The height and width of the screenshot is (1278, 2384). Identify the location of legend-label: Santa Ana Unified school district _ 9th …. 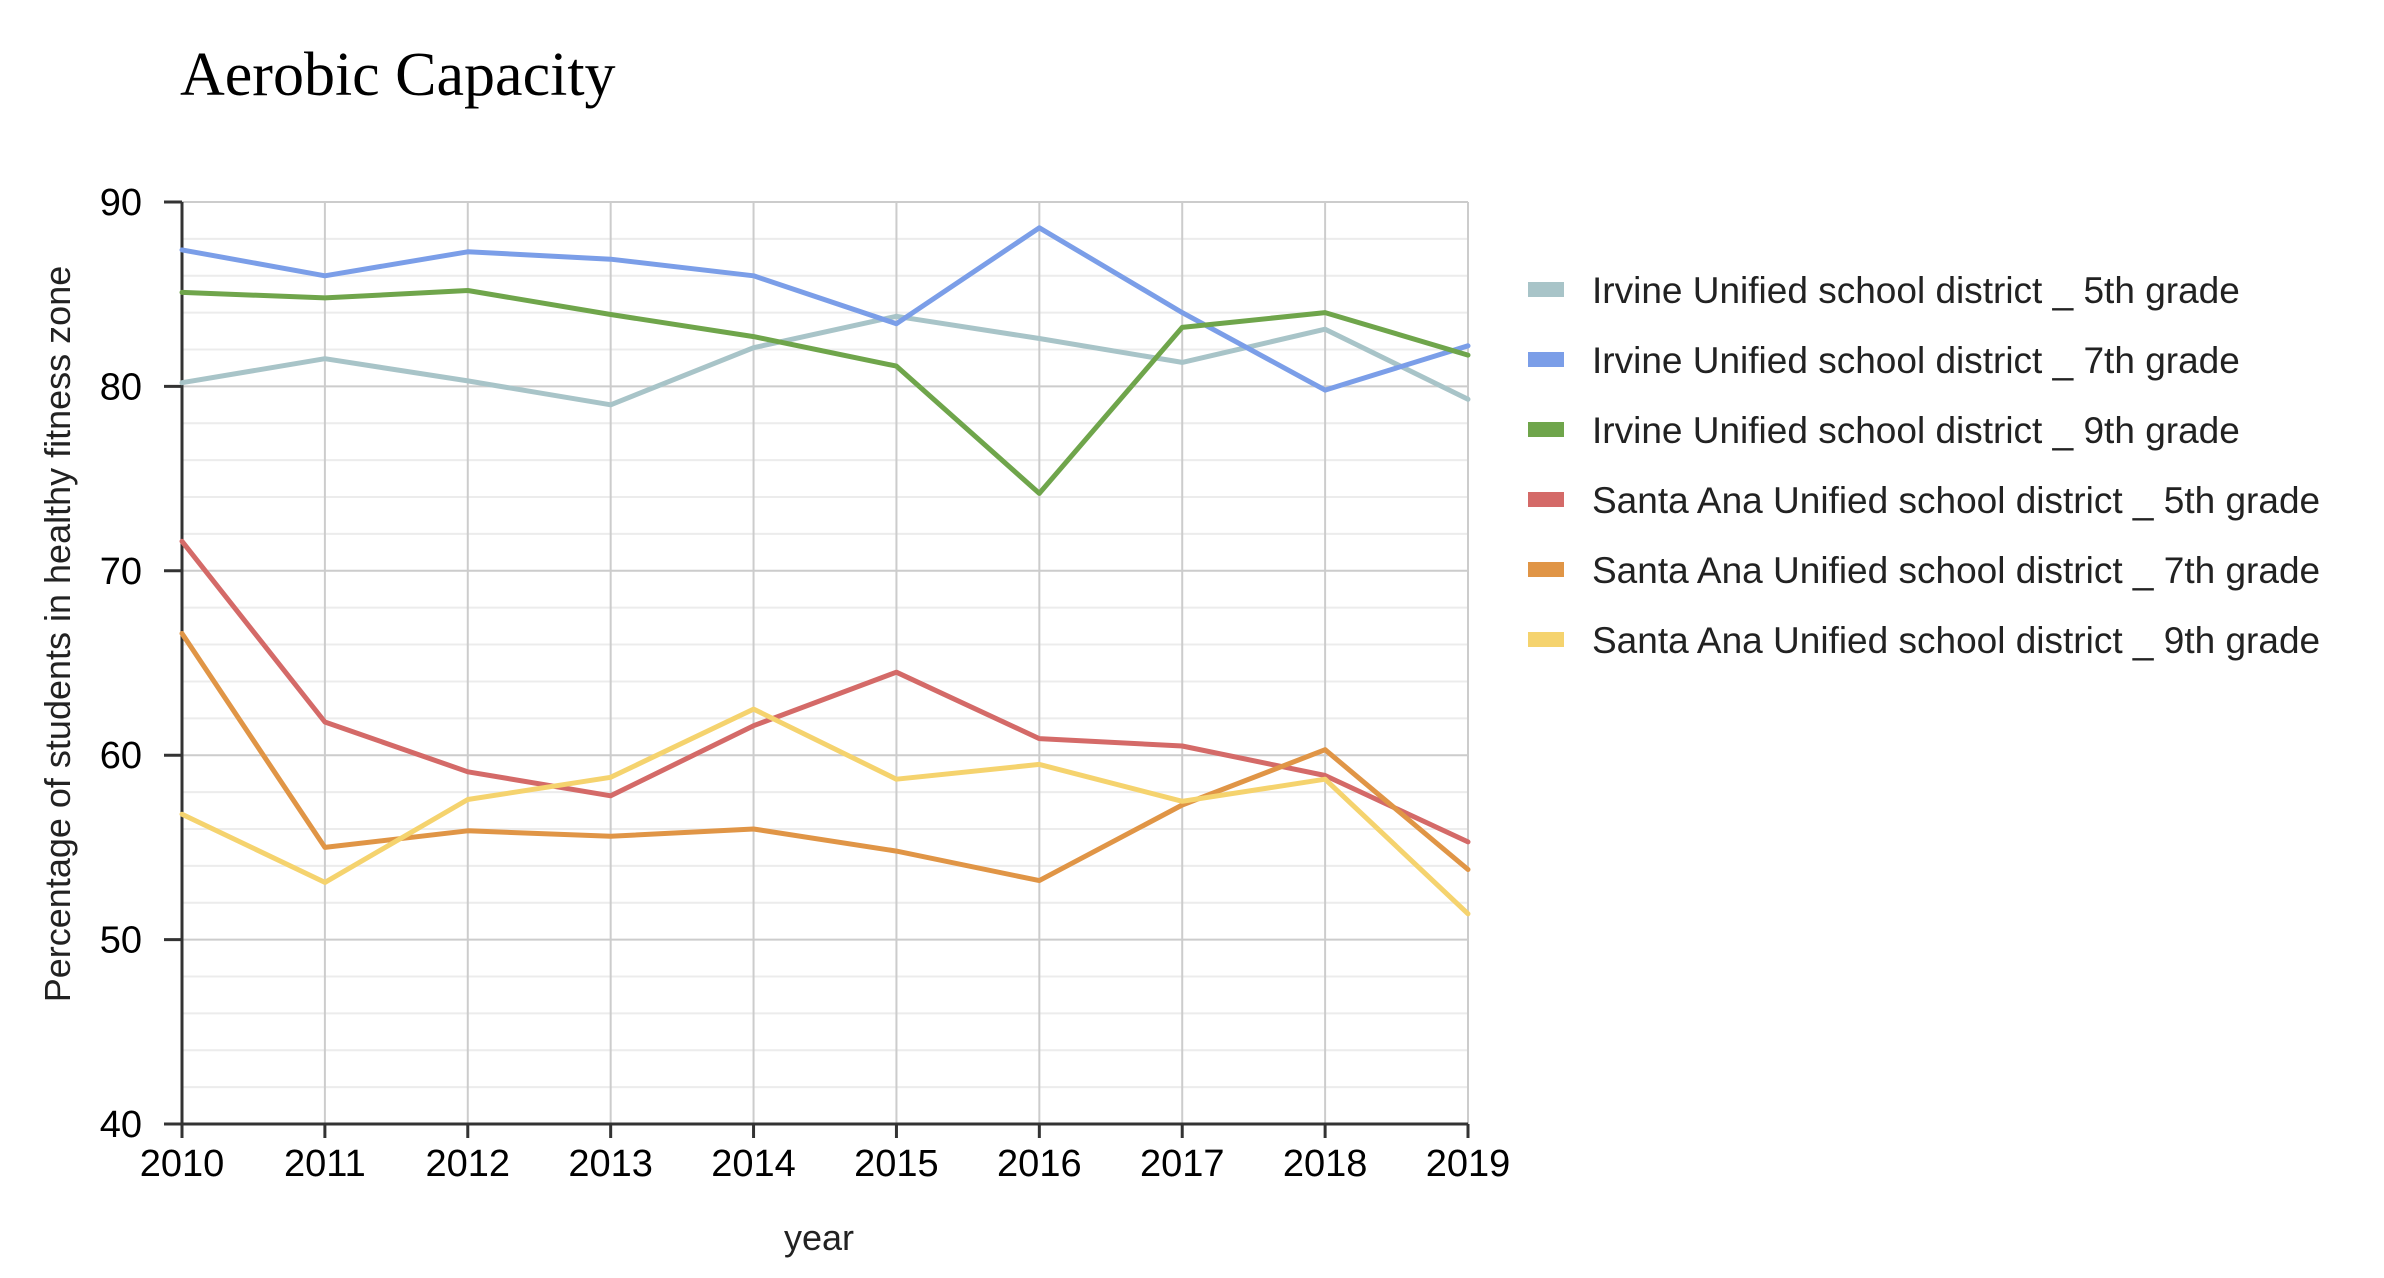
(1956, 640).